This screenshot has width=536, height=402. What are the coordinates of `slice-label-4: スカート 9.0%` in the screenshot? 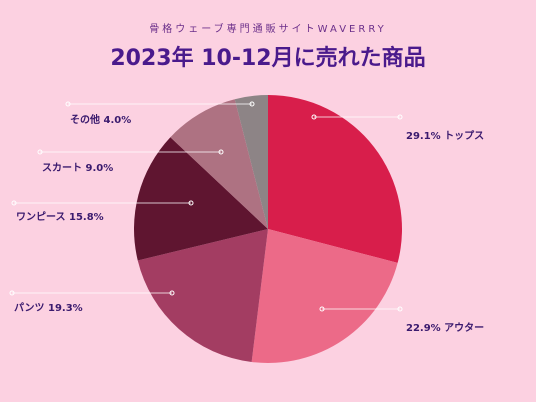 It's located at (77, 168).